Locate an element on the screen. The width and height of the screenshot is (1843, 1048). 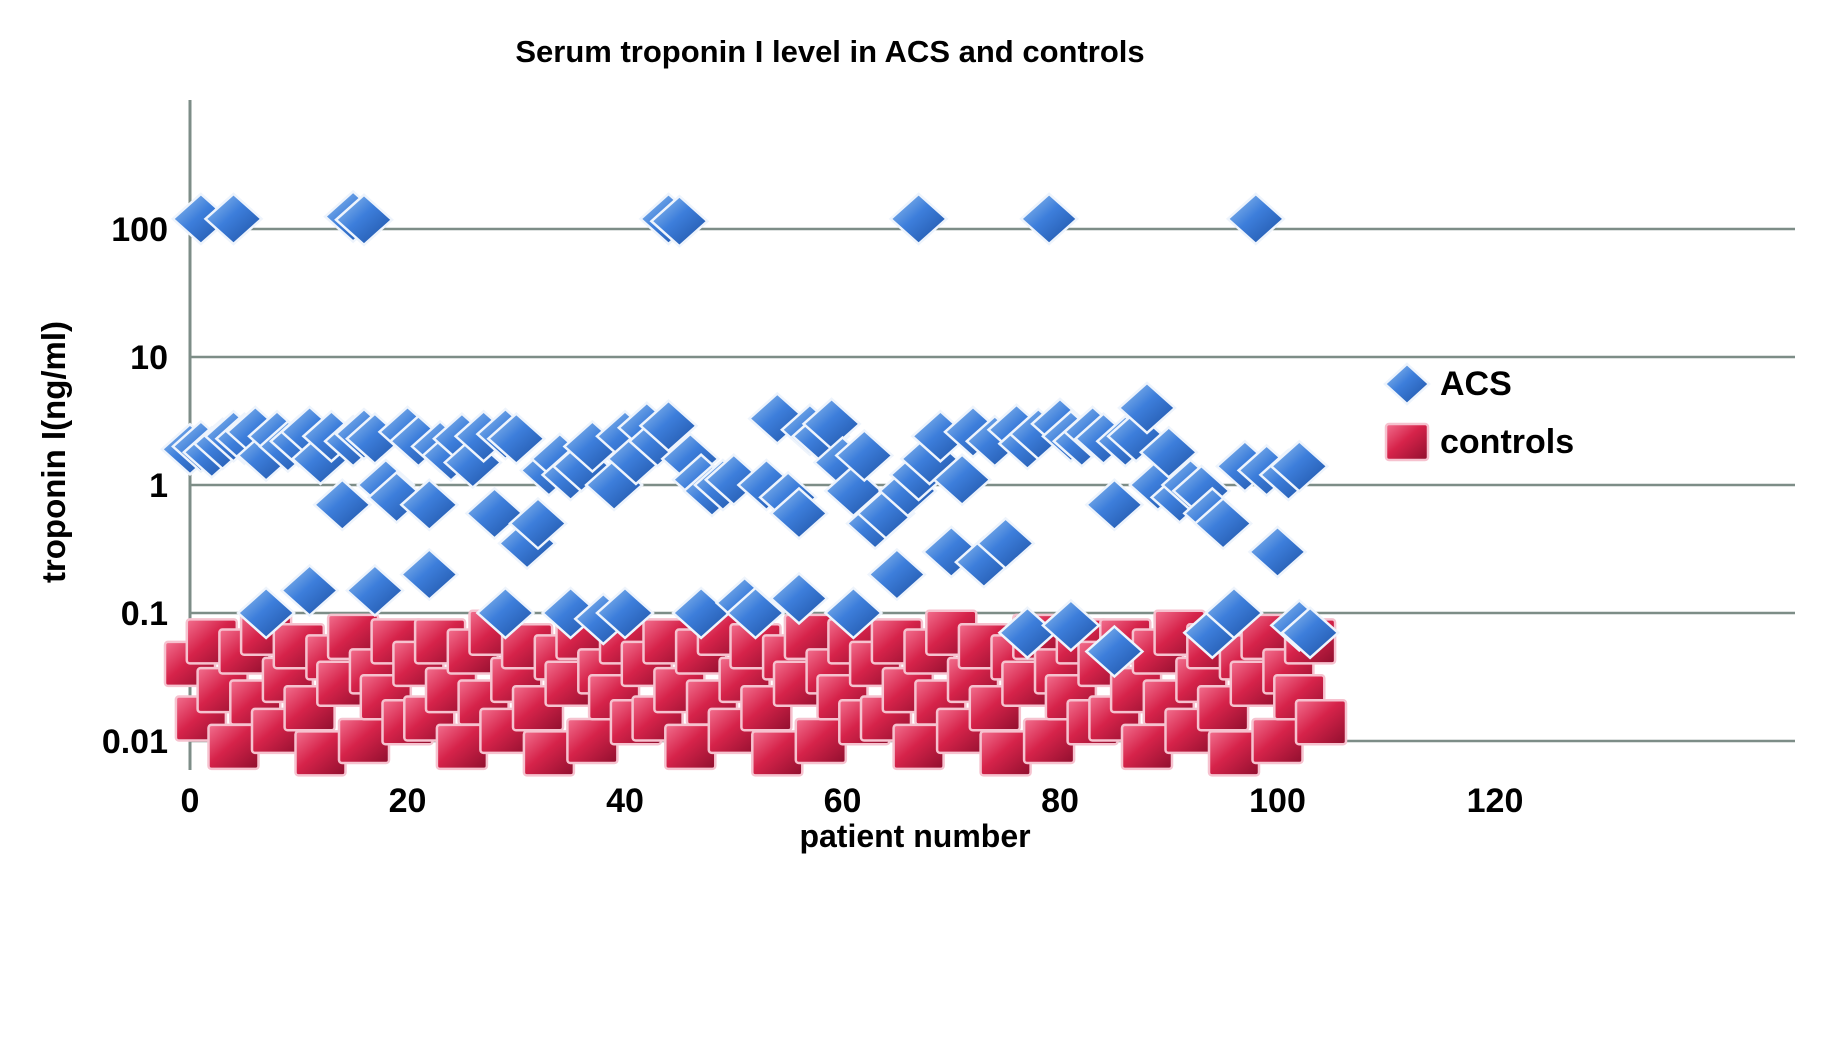
x-tick-label: 120 is located at coordinates (1495, 801).